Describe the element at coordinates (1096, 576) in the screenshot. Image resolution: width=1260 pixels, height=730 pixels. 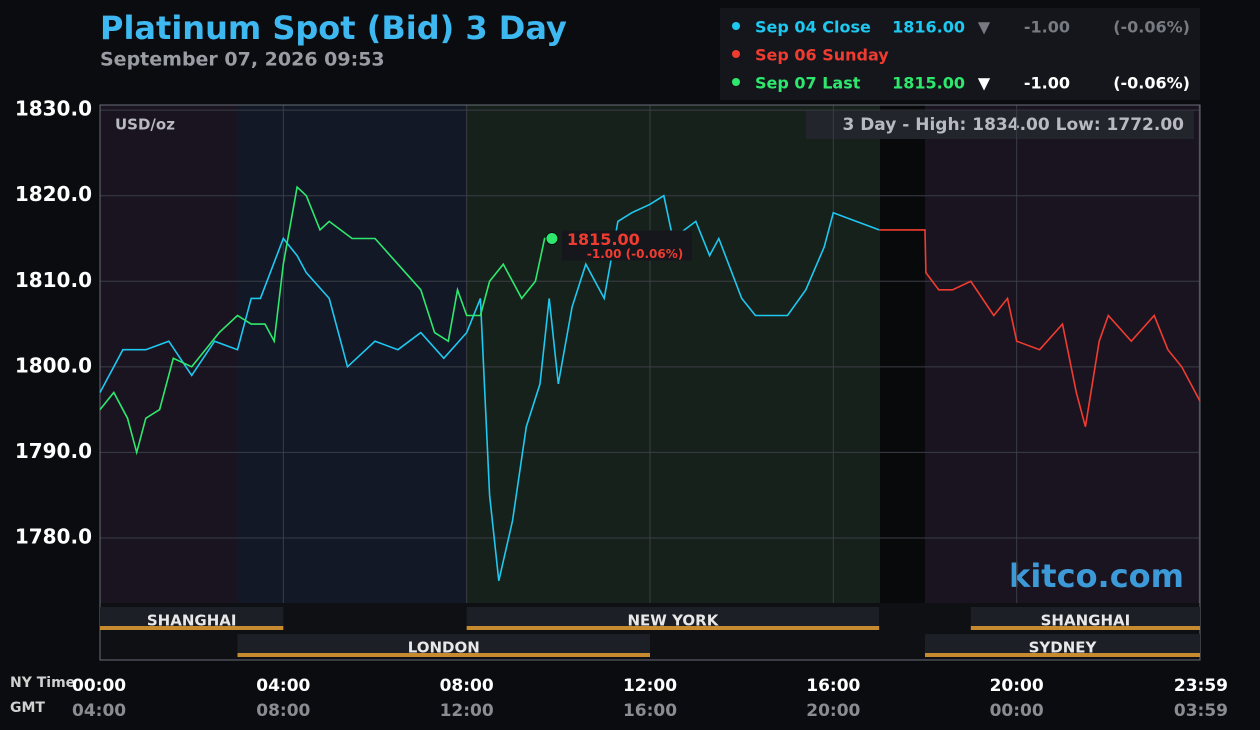
I see `watermark: kitco.com` at that location.